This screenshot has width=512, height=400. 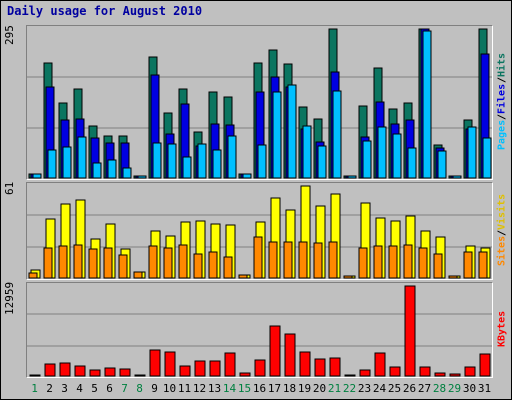 I want to click on x-tick-day-4: 4, so click(x=79, y=388).